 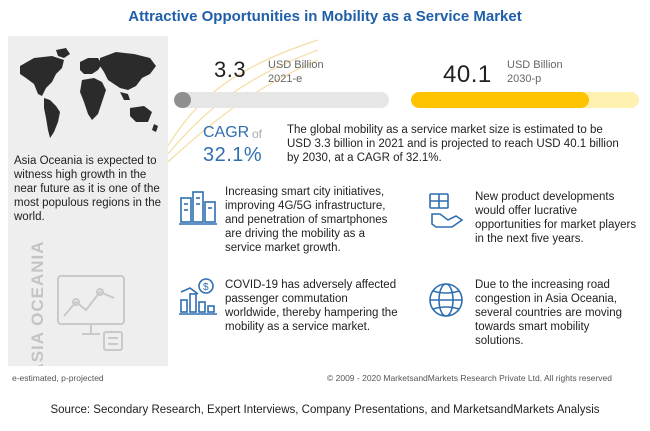 I want to click on stat-2021-value: 3.3, so click(x=230, y=69).